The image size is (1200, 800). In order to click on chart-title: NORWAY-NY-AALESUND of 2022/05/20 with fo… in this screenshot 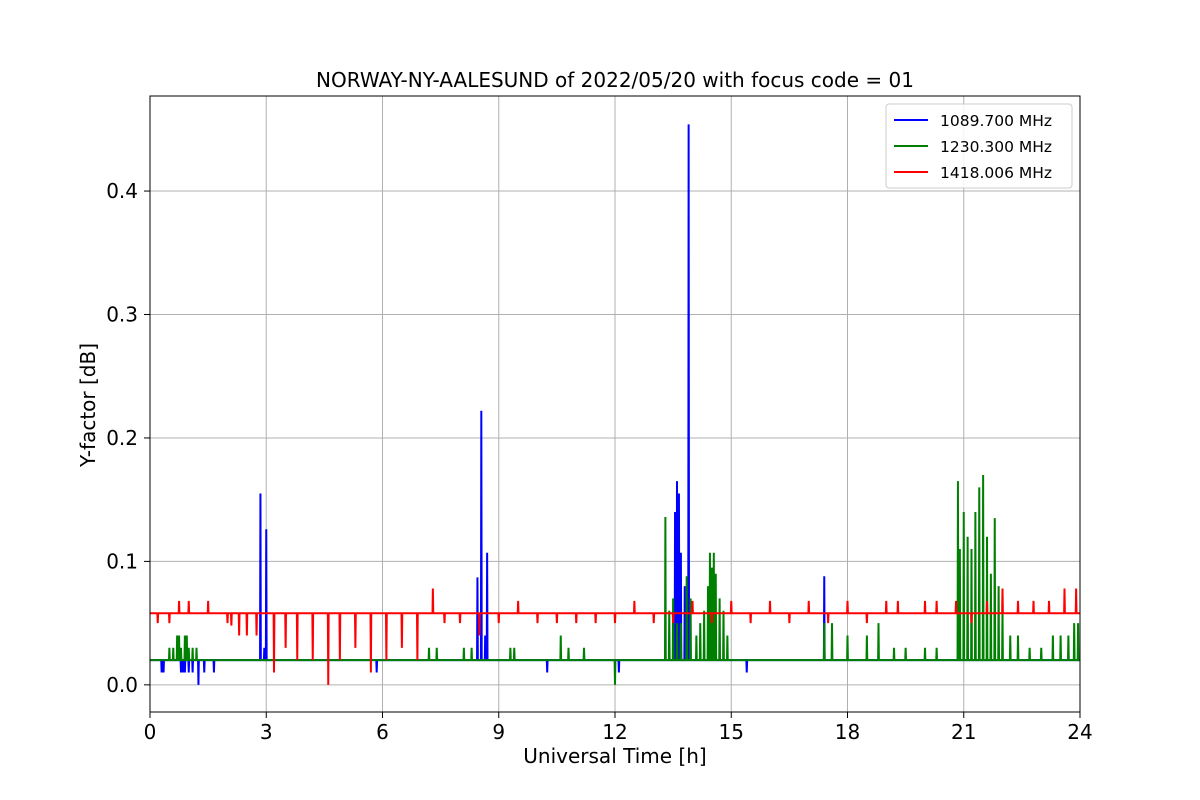, I will do `click(615, 80)`.